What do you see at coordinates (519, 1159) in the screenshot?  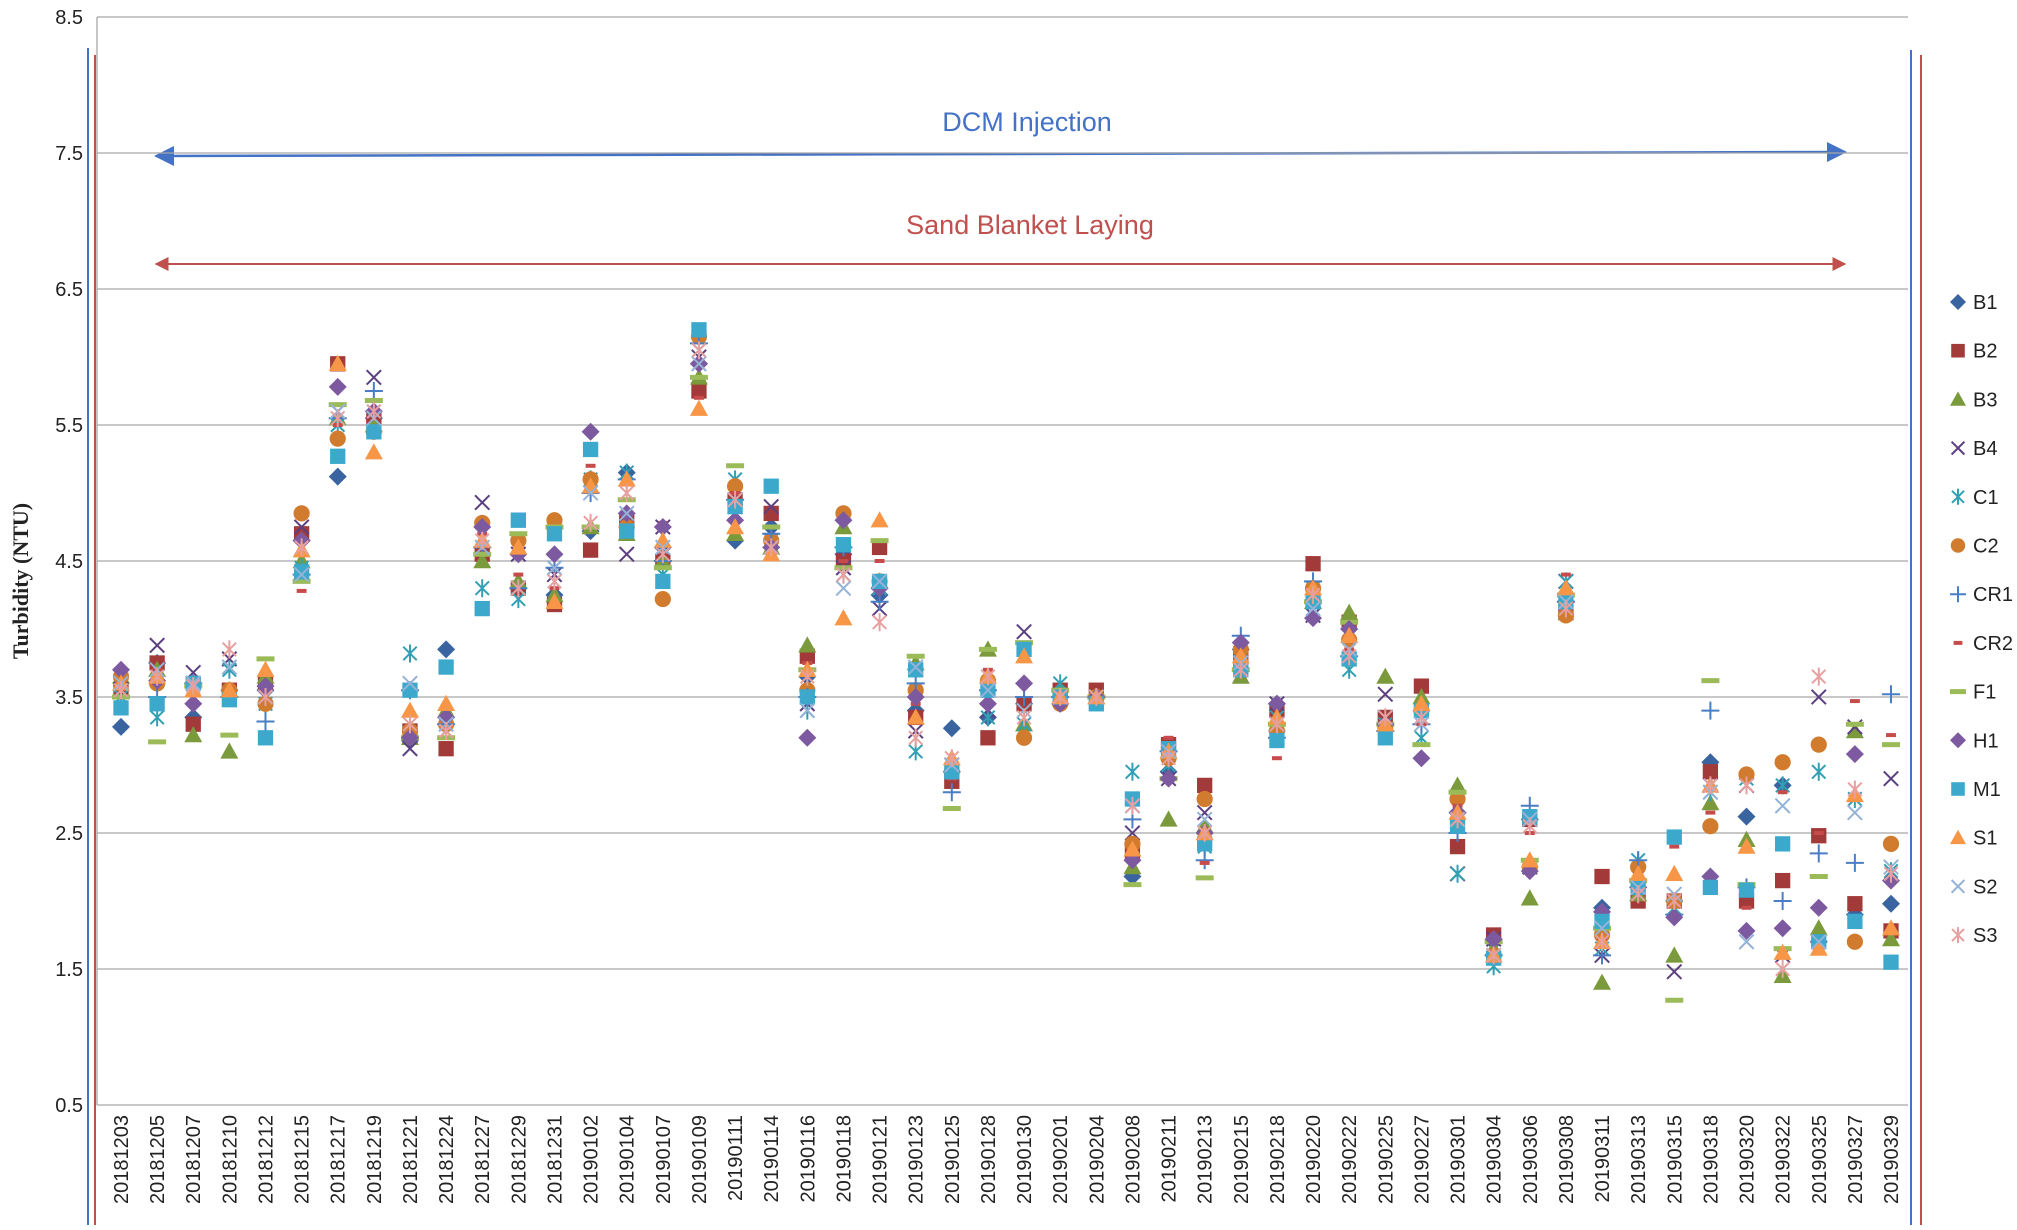 I see `x-tick-label: 20181229` at bounding box center [519, 1159].